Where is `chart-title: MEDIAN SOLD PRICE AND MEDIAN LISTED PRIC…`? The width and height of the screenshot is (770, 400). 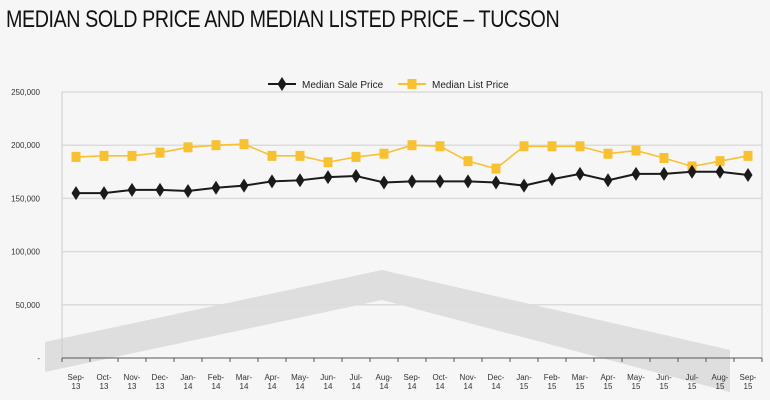
chart-title: MEDIAN SOLD PRICE AND MEDIAN LISTED PRIC… is located at coordinates (283, 19).